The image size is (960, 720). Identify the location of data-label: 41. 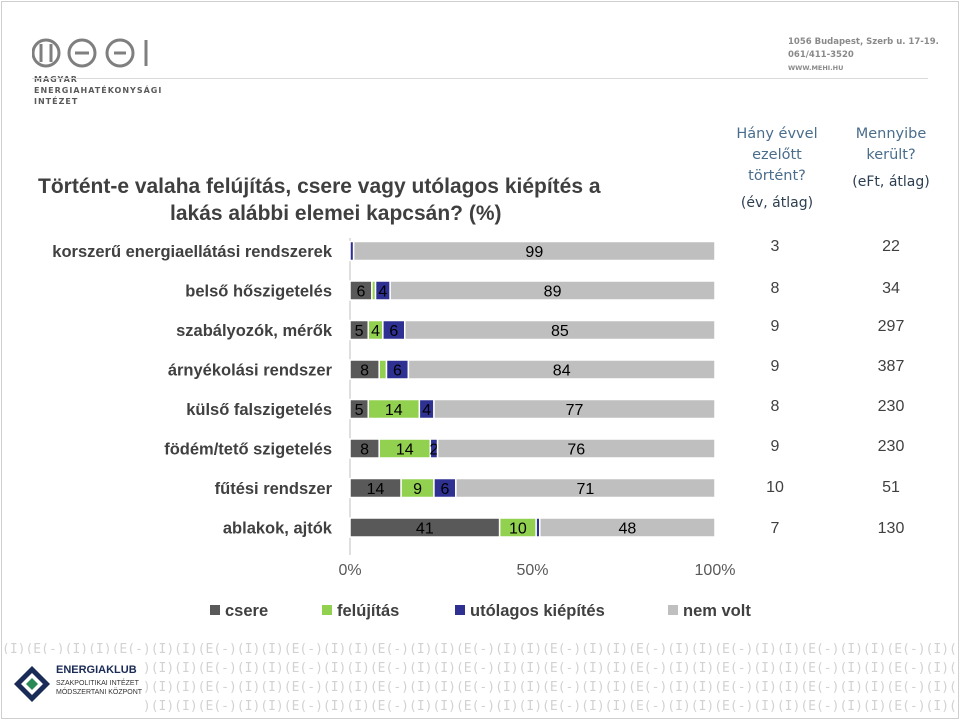
(425, 529).